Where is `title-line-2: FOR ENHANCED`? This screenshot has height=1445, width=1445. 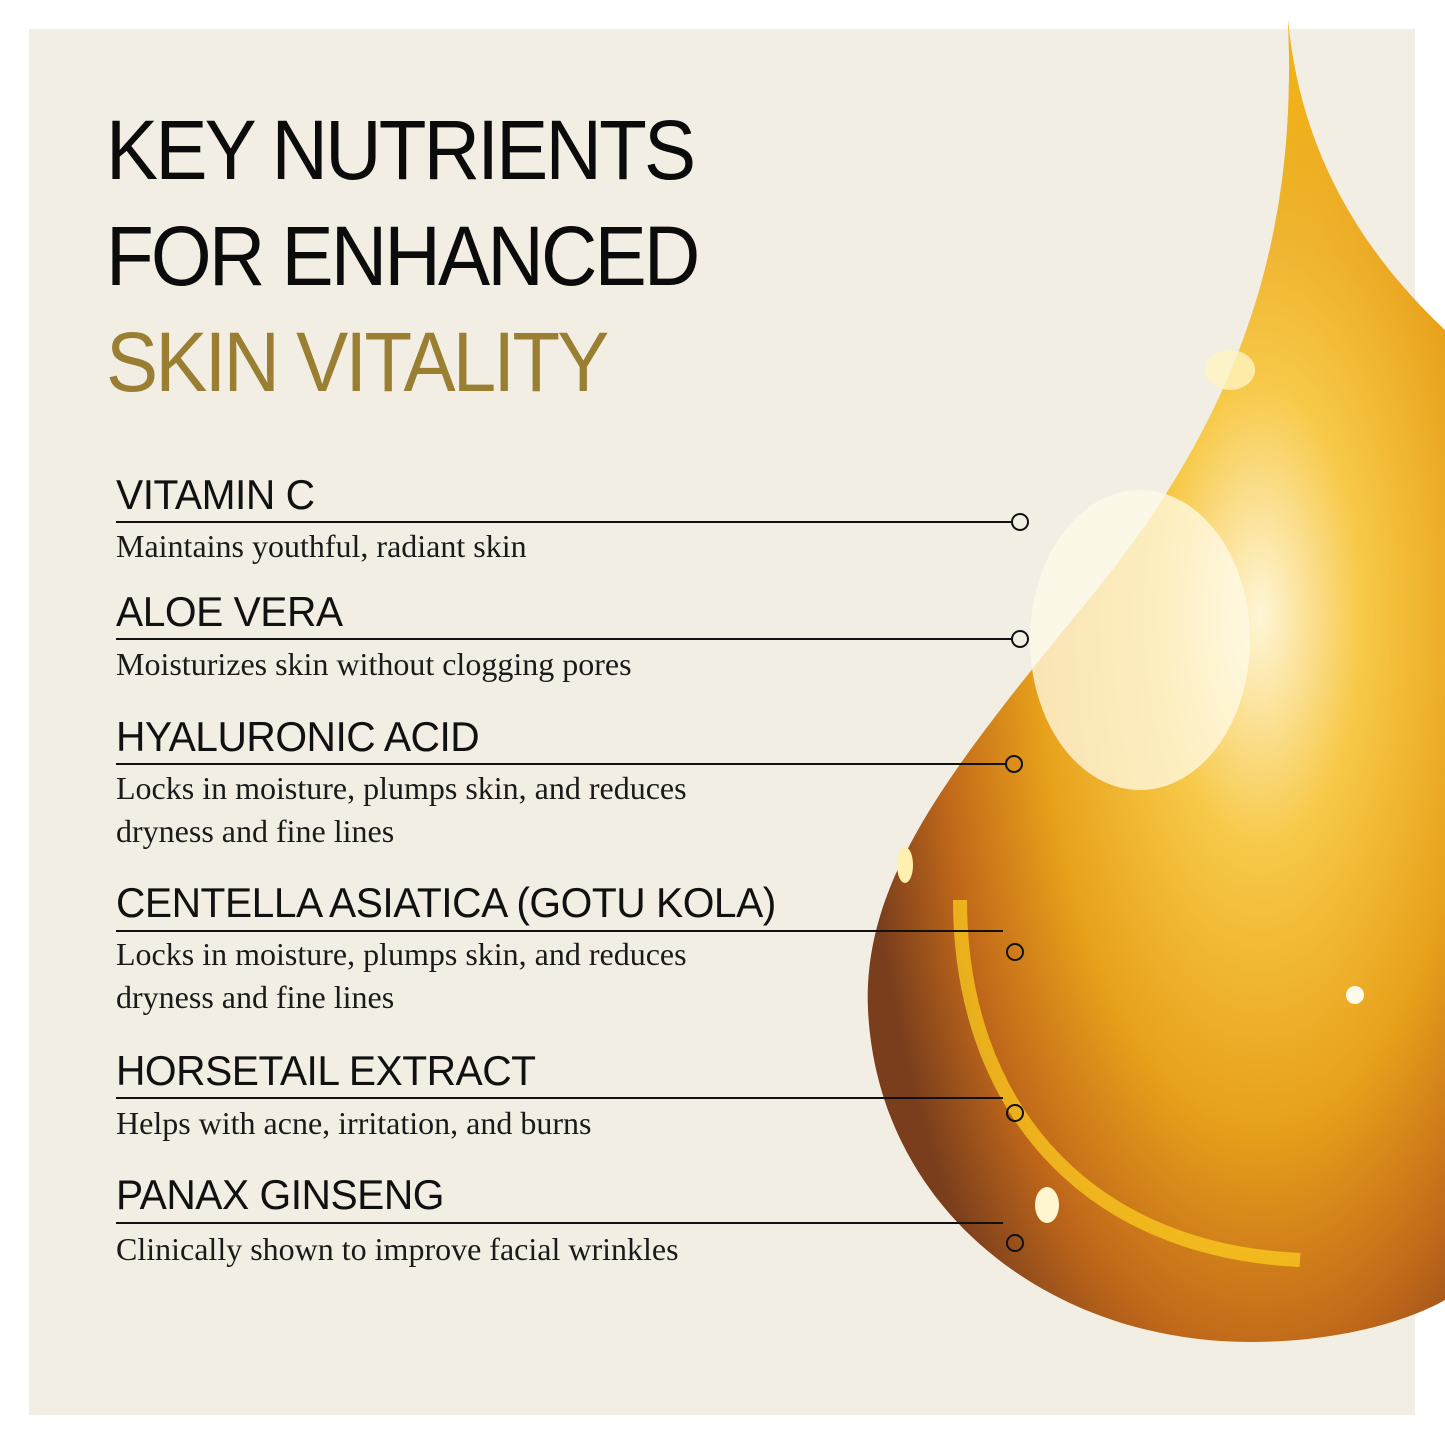 title-line-2: FOR ENHANCED is located at coordinates (403, 256).